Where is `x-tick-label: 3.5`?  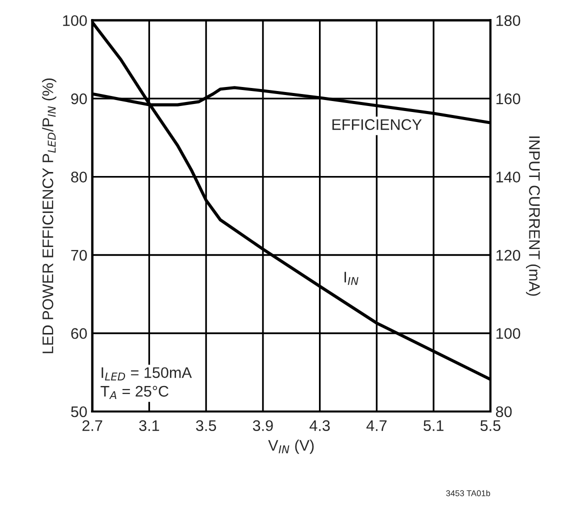 x-tick-label: 3.5 is located at coordinates (206, 426).